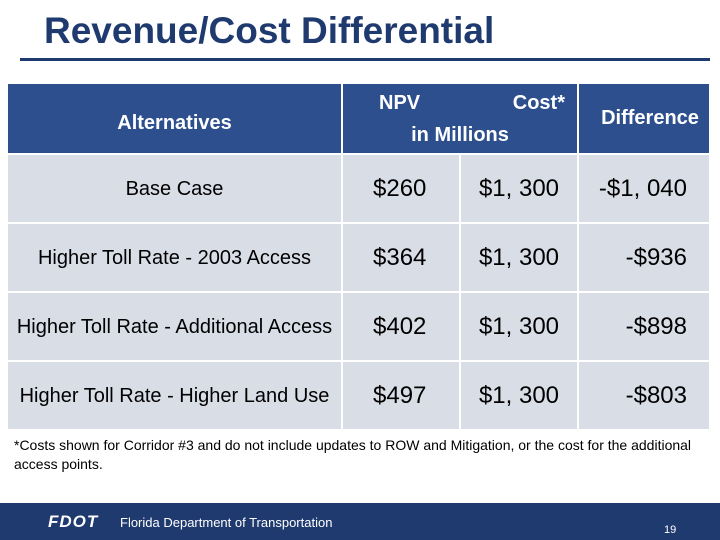 This screenshot has width=720, height=540. Describe the element at coordinates (460, 119) in the screenshot. I see `header-npv-cost: NPV Cost* in Millions` at that location.